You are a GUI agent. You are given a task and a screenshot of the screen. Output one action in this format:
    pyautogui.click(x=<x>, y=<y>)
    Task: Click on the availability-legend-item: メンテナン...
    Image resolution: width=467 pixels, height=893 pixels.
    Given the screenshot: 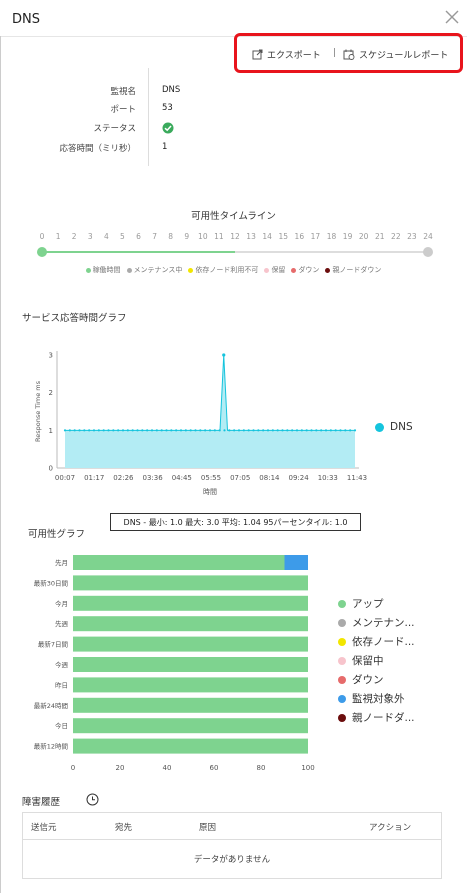 What is the action you would take?
    pyautogui.click(x=376, y=622)
    